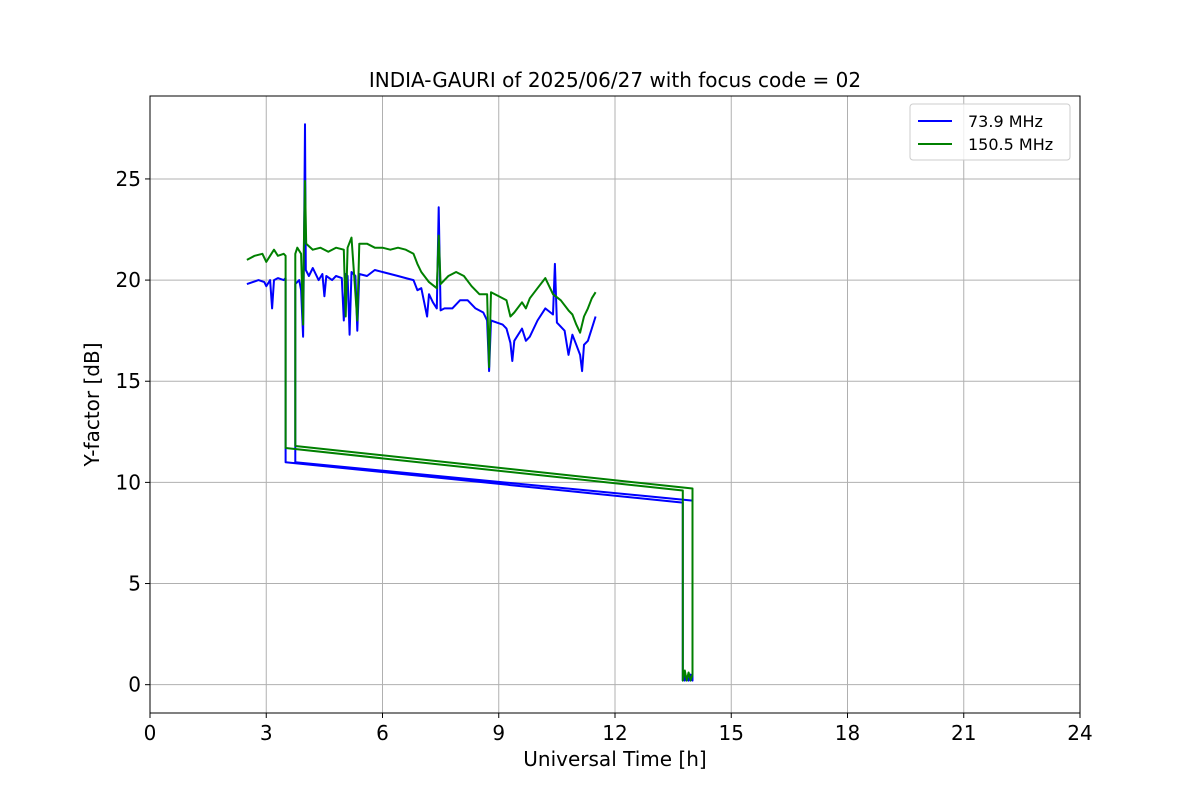  Describe the element at coordinates (847, 733) in the screenshot. I see `x-tick-label: 18` at that location.